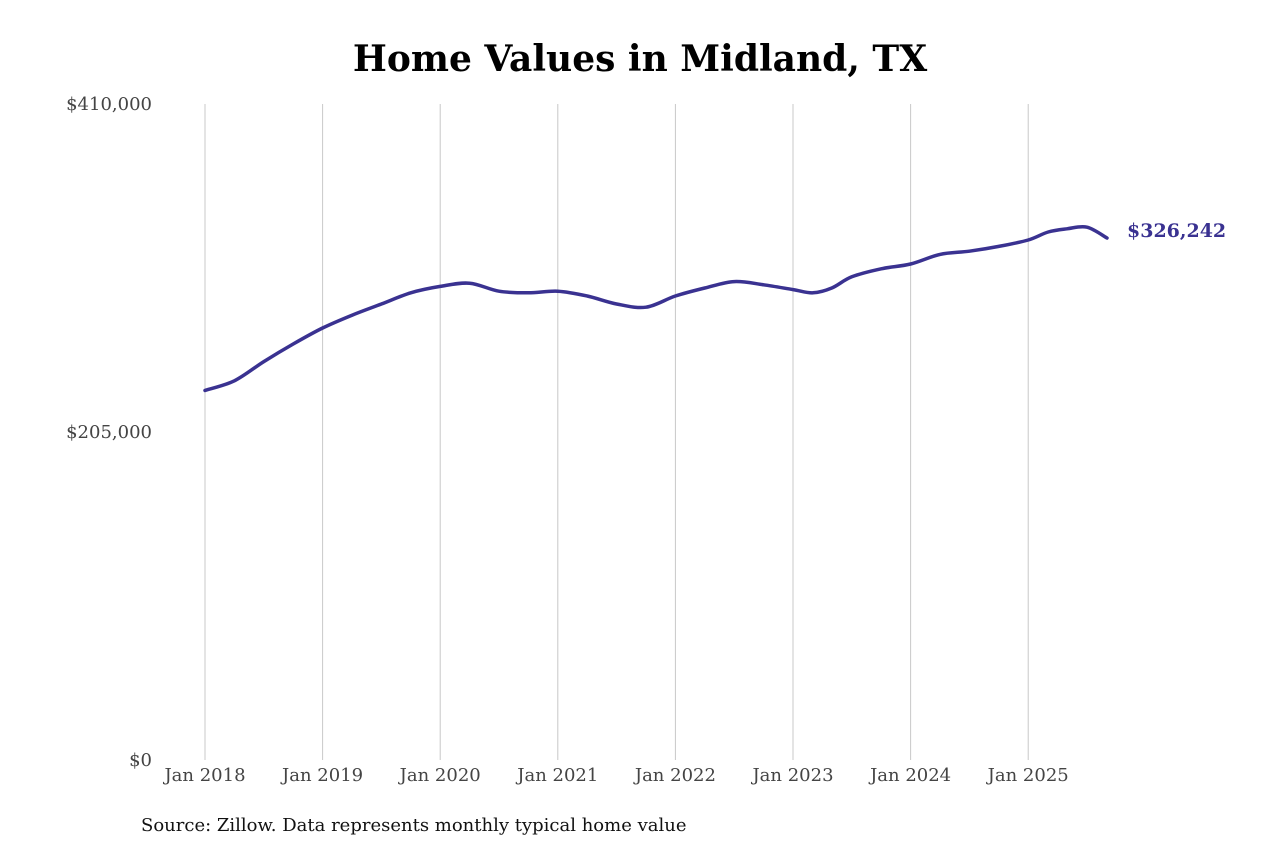  I want to click on x-tick-label-2: Jan 2020, so click(439, 775).